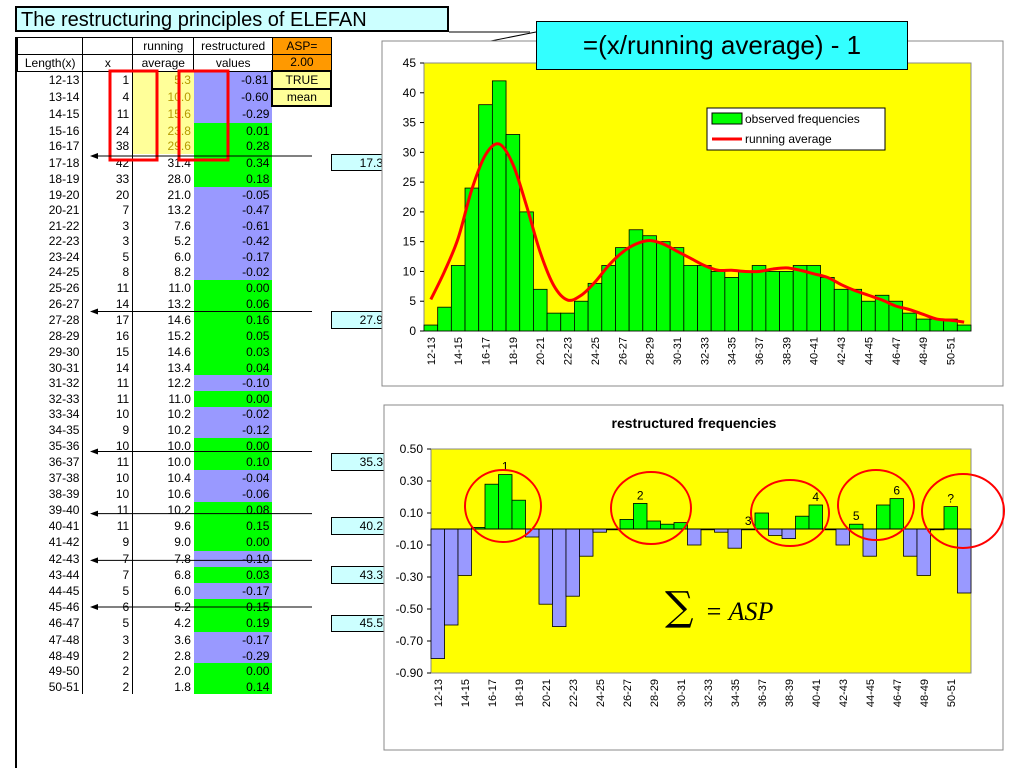 This screenshot has width=1024, height=768. What do you see at coordinates (202, 494) in the screenshot?
I see `table-row: 38-39 10 10.6 -0.06` at bounding box center [202, 494].